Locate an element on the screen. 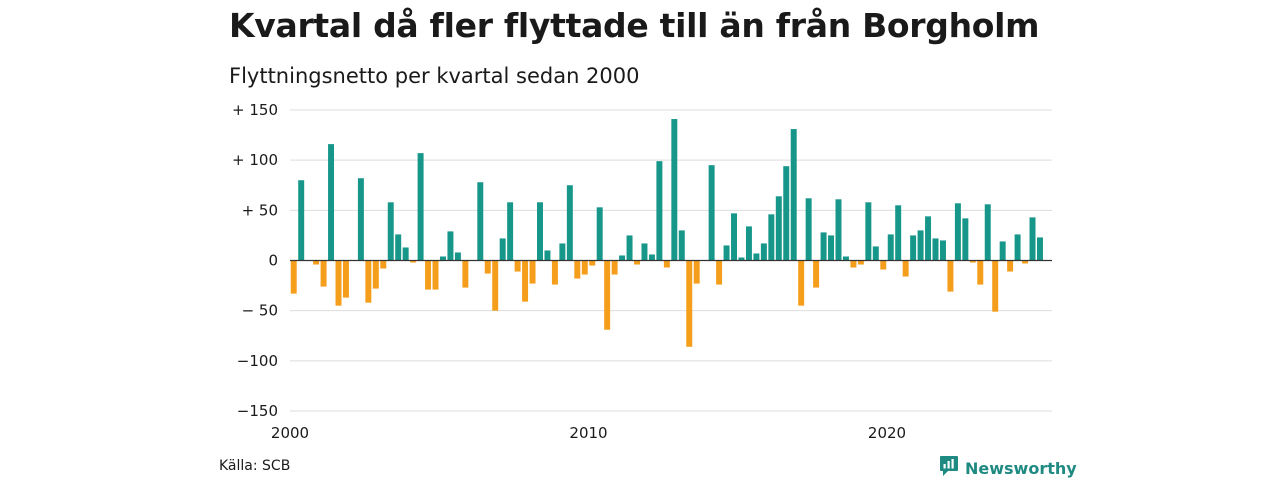 The image size is (1280, 481). brand-logo: Newsworthy is located at coordinates (1008, 468).